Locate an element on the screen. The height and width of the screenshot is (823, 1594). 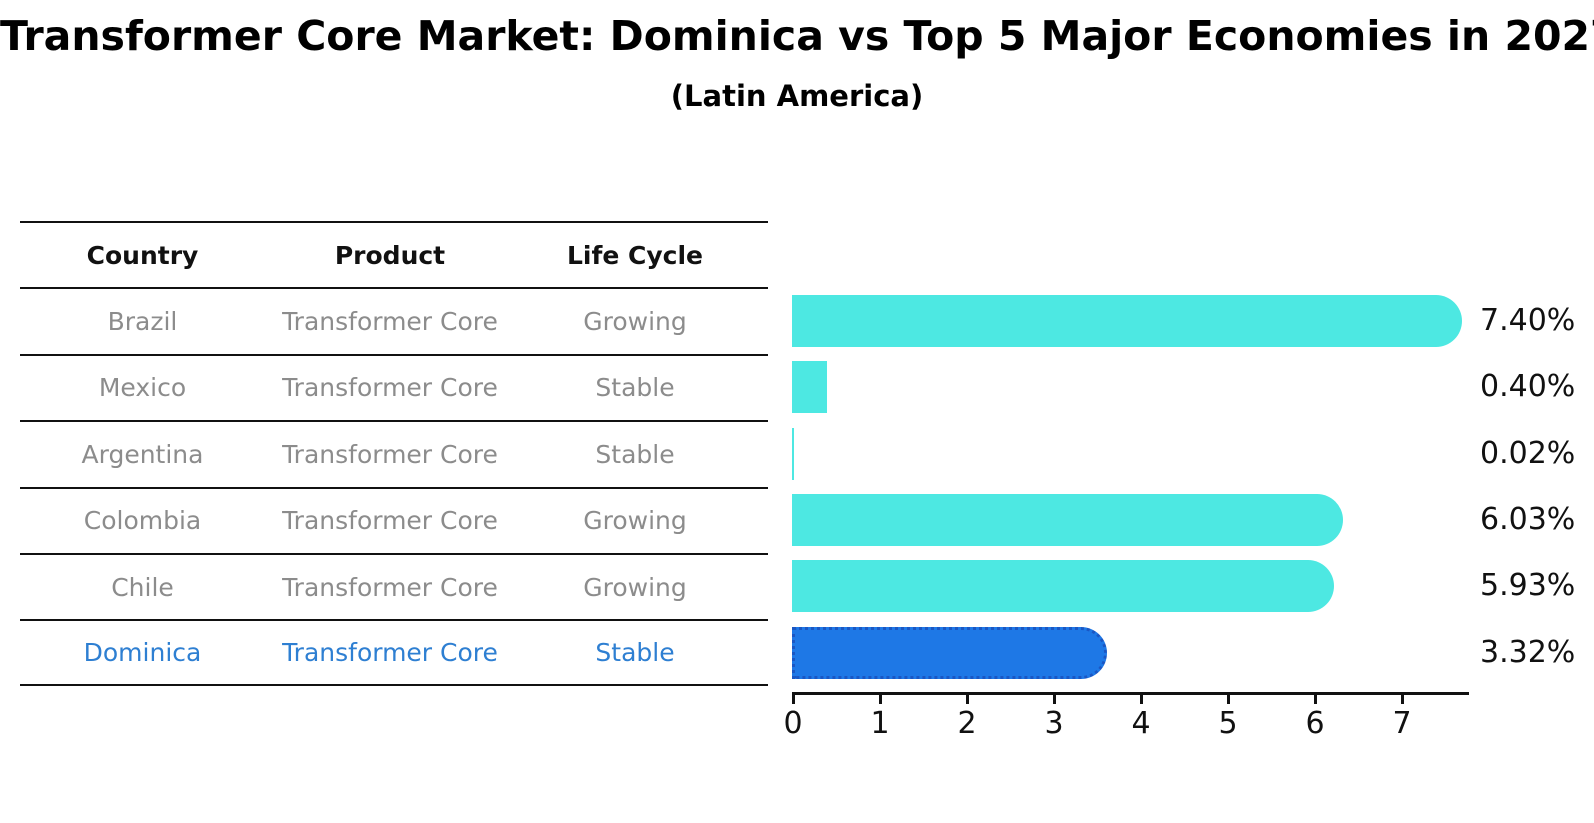
bar-value-label-brazil: 7.40% is located at coordinates (1528, 320).